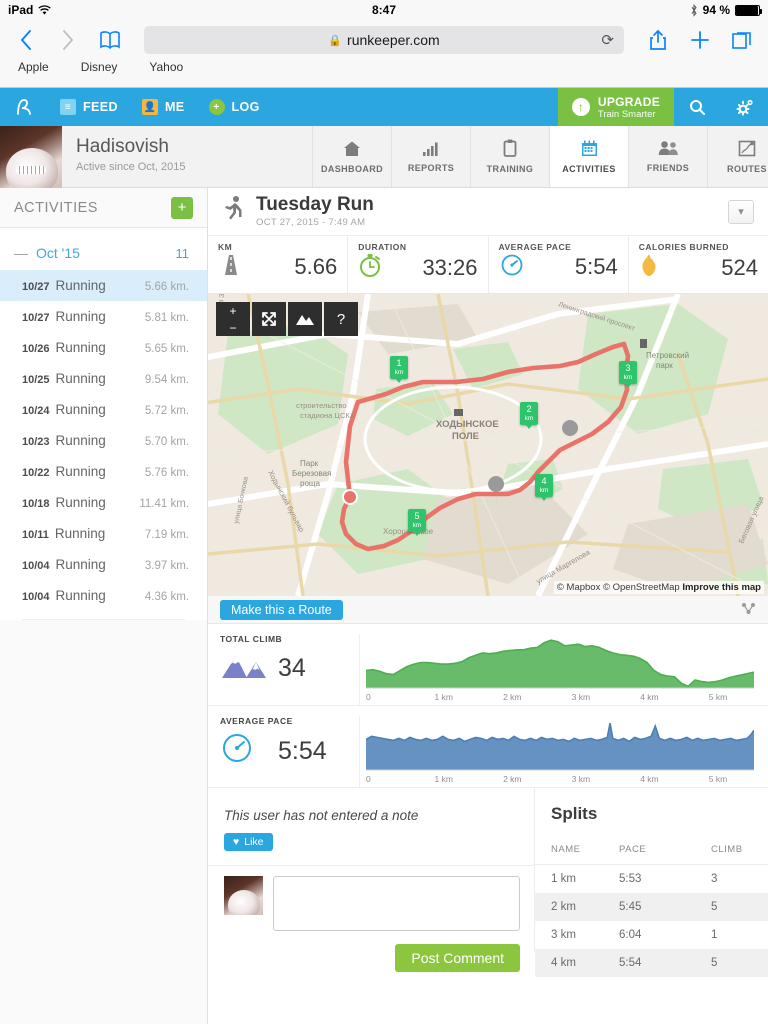  I want to click on svg-text: стадиона ЦСКА, so click(327, 415).